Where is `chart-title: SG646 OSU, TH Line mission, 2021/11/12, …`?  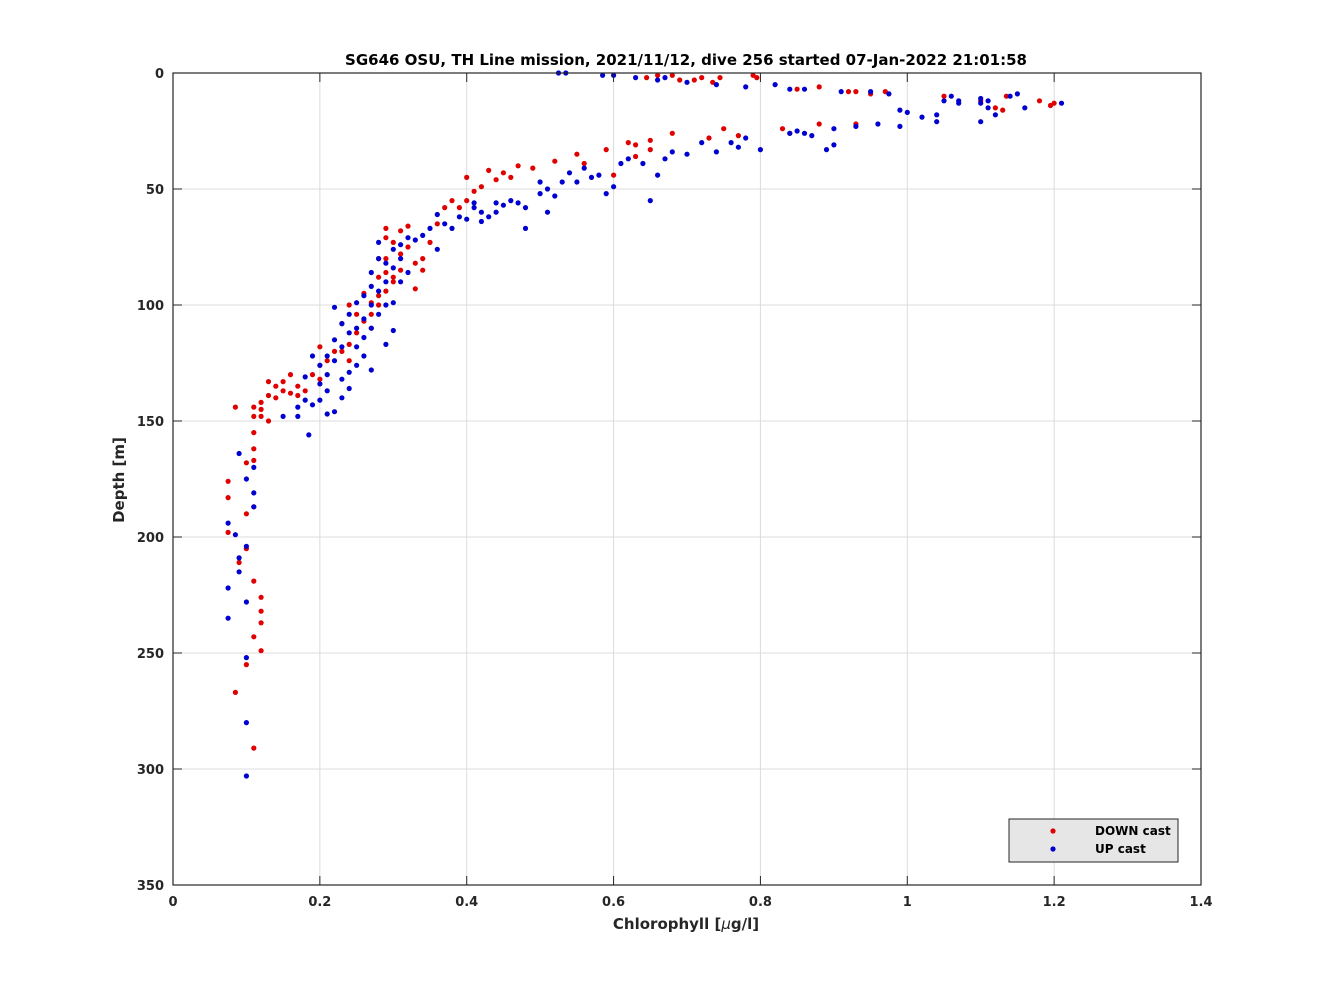 chart-title: SG646 OSU, TH Line mission, 2021/11/12, … is located at coordinates (686, 60).